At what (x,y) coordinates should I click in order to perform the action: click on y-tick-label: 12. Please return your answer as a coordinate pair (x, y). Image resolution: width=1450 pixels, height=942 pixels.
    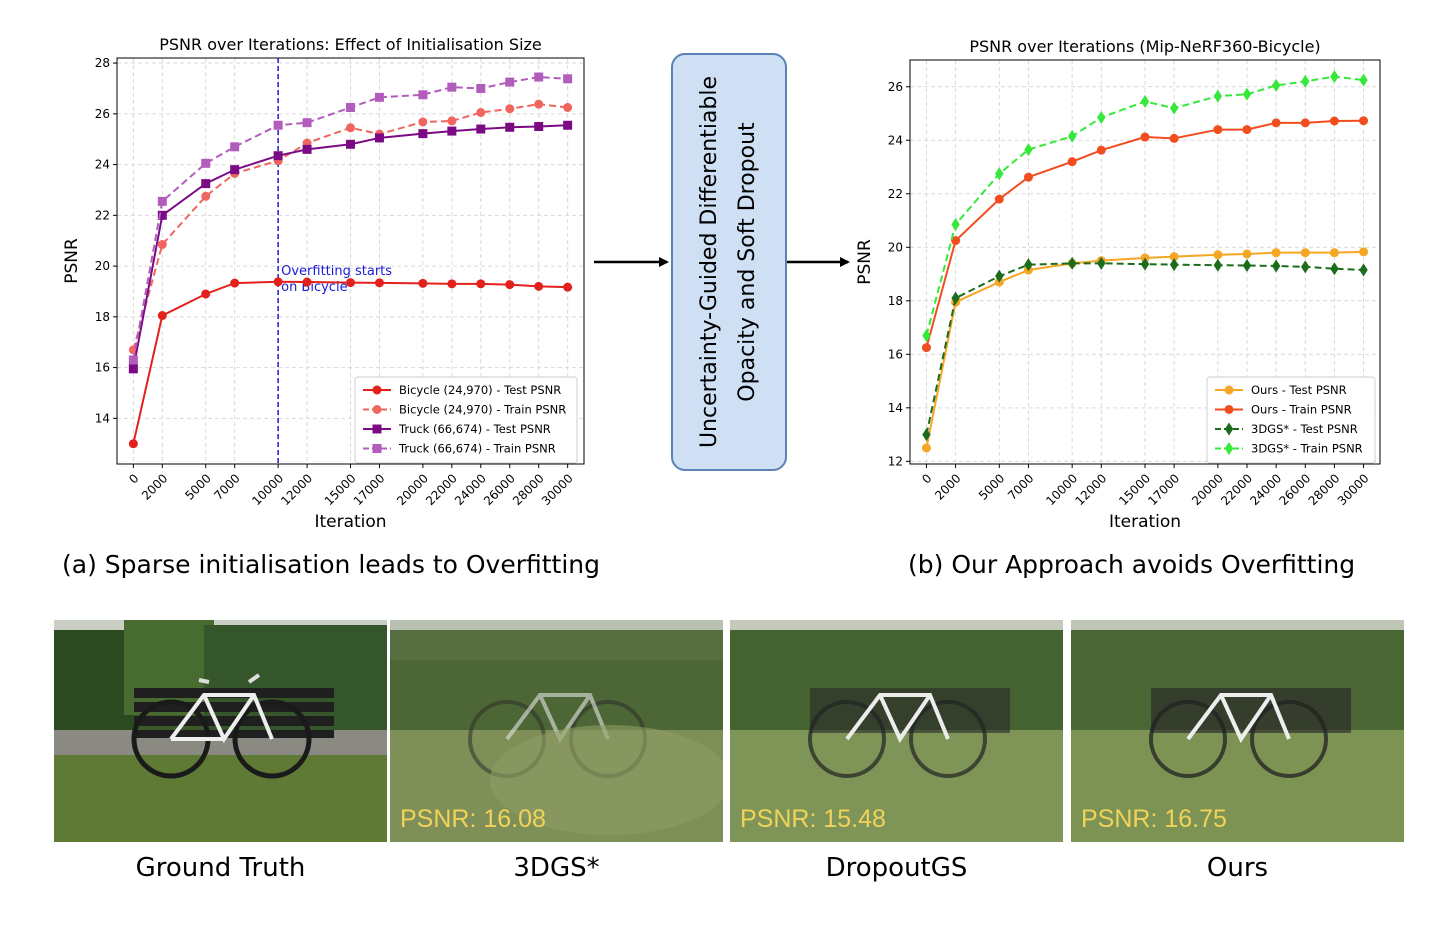
    Looking at the image, I should click on (895, 461).